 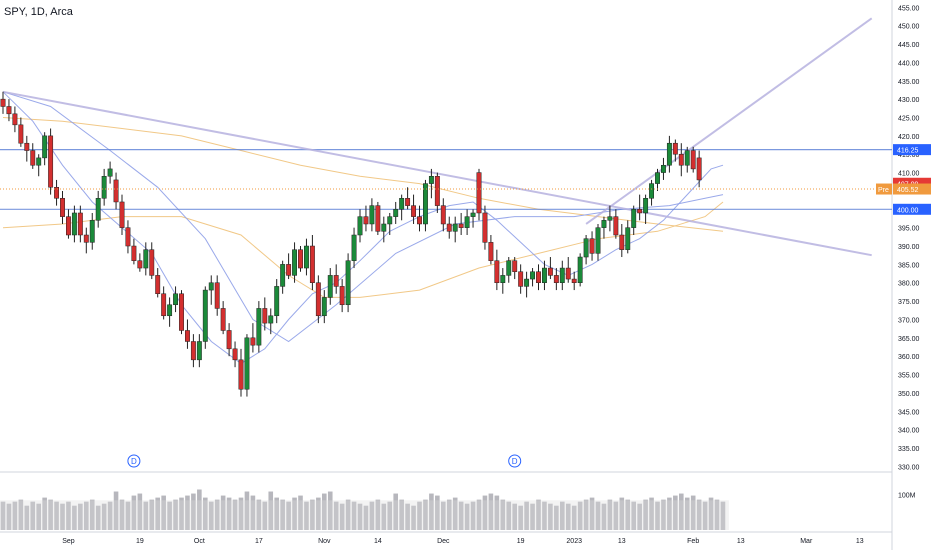 What do you see at coordinates (521, 541) in the screenshot?
I see `x-tick-label: 19` at bounding box center [521, 541].